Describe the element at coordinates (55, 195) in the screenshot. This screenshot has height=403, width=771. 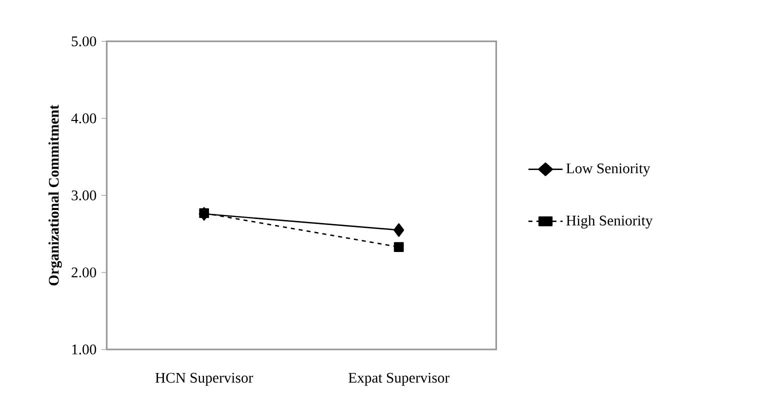
I see `y-axis-title: Organizational Commitment` at that location.